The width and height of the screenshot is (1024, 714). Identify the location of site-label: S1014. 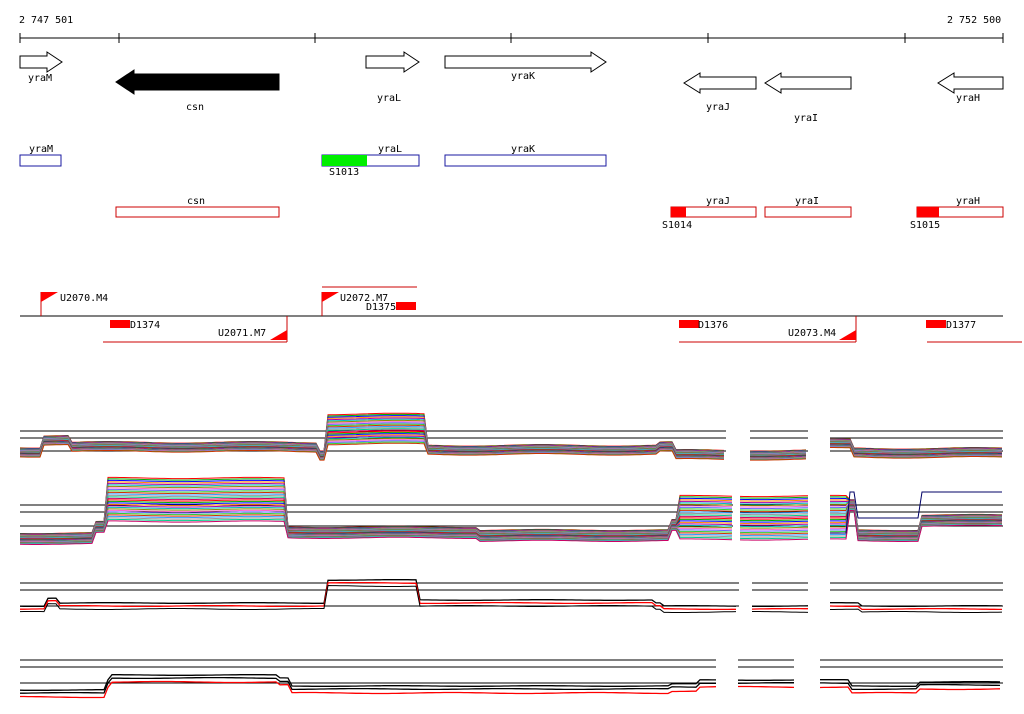
(677, 225).